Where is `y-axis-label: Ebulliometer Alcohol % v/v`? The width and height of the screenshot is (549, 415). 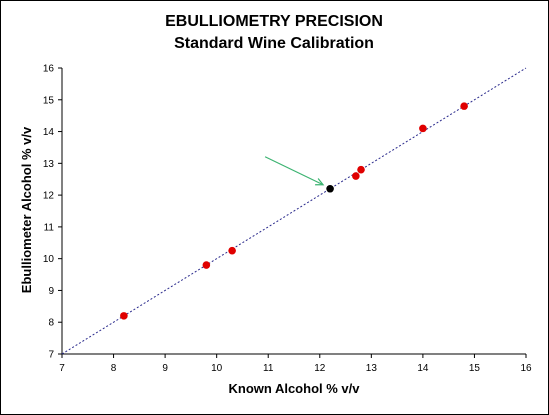
y-axis-label: Ebulliometer Alcohol % v/v is located at coordinates (26, 209).